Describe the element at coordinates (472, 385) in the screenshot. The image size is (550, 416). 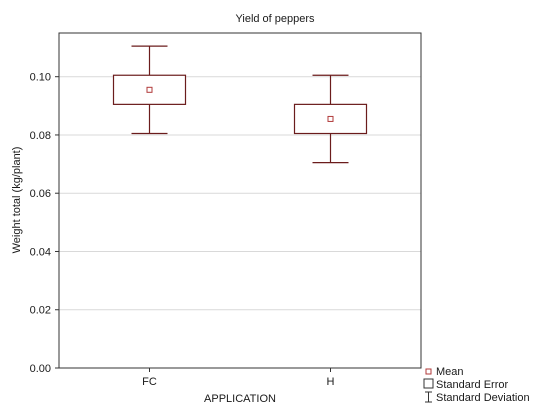
I see `legend-se-label: Standard Error` at that location.